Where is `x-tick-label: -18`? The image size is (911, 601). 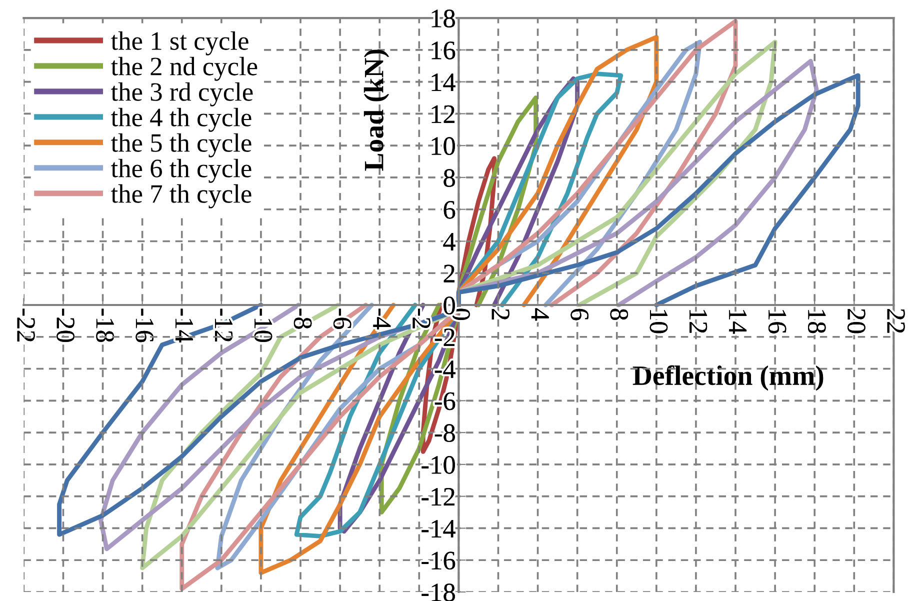
x-tick-label: -18 is located at coordinates (105, 325).